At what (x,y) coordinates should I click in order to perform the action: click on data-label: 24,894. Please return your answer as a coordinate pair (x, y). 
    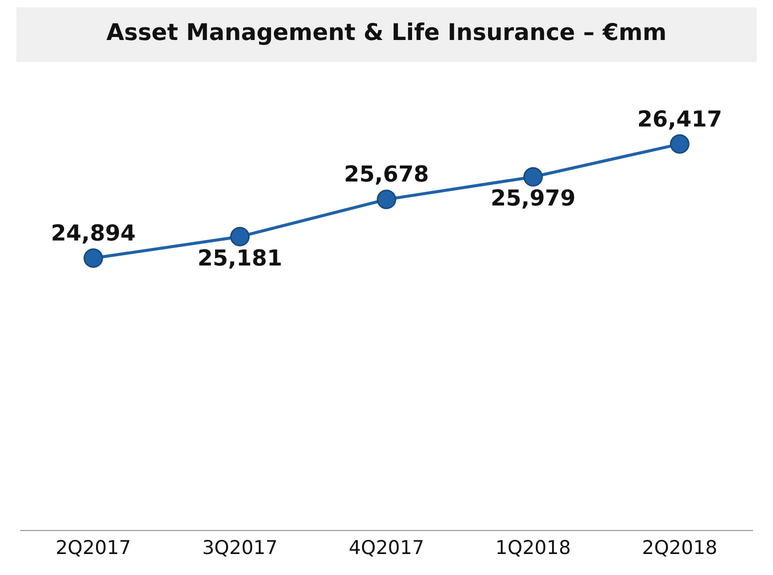
    Looking at the image, I should click on (93, 233).